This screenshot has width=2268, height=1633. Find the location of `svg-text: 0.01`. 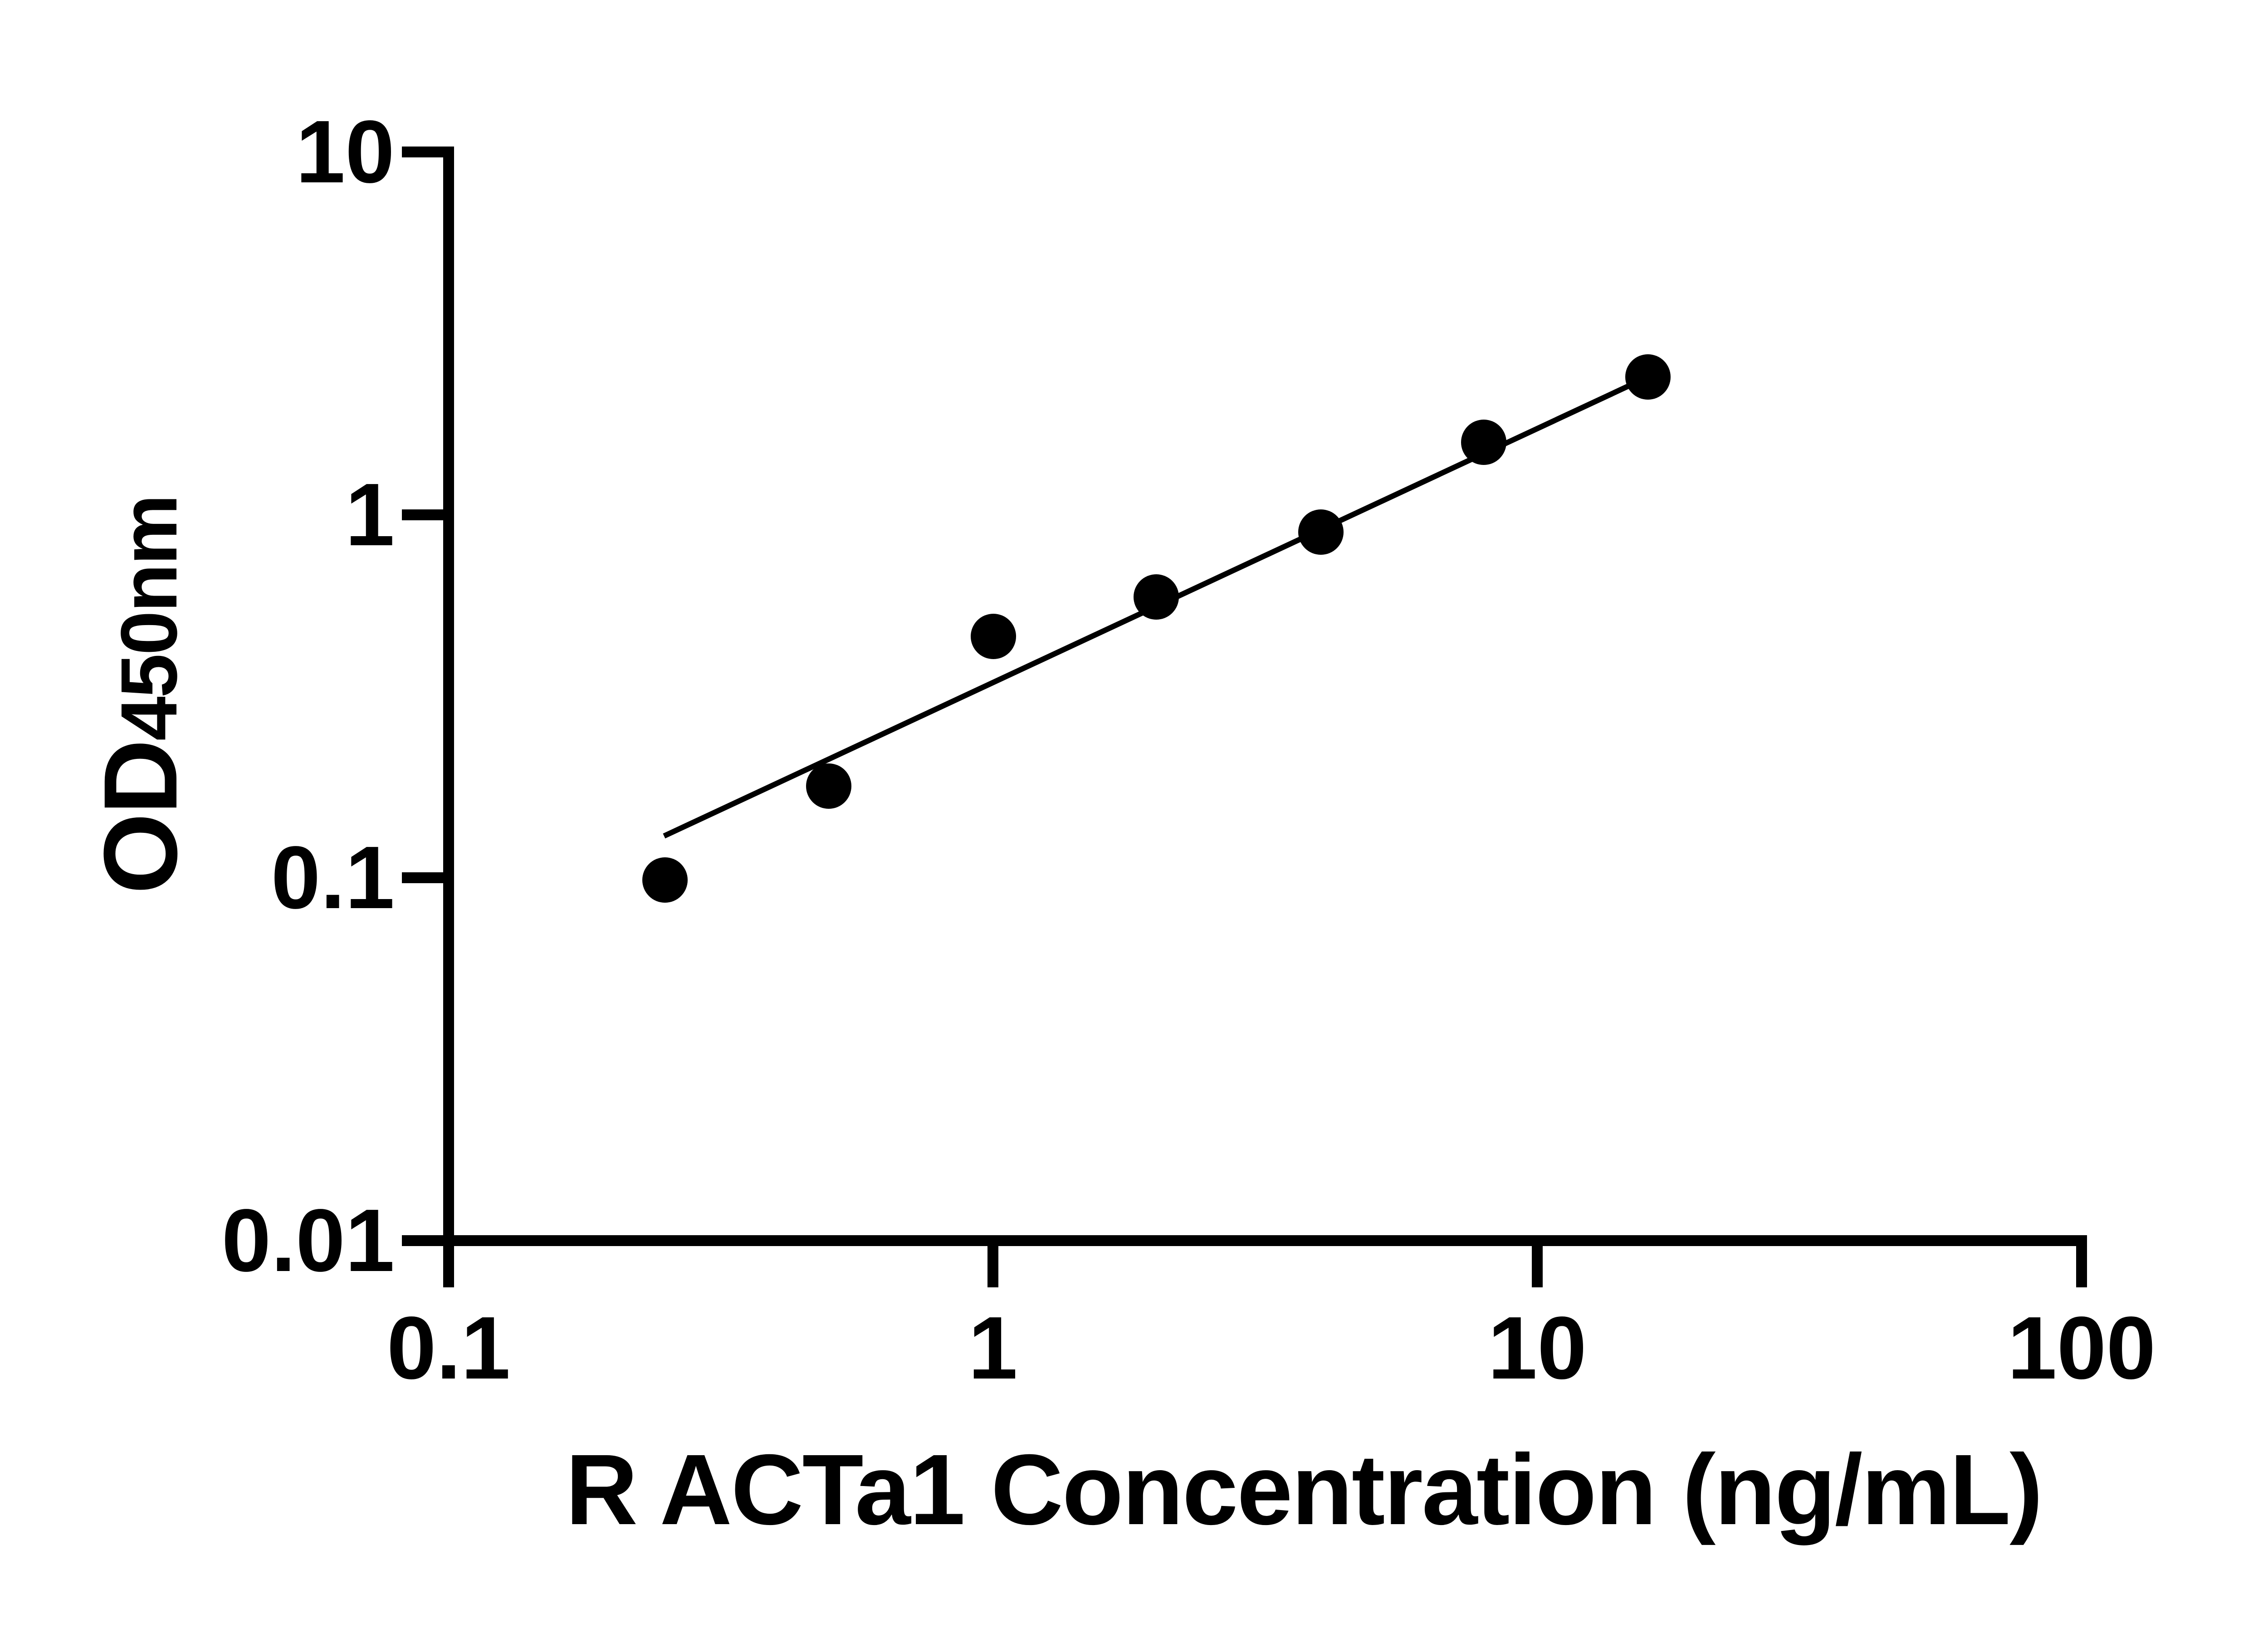

svg-text: 0.01 is located at coordinates (309, 1240).